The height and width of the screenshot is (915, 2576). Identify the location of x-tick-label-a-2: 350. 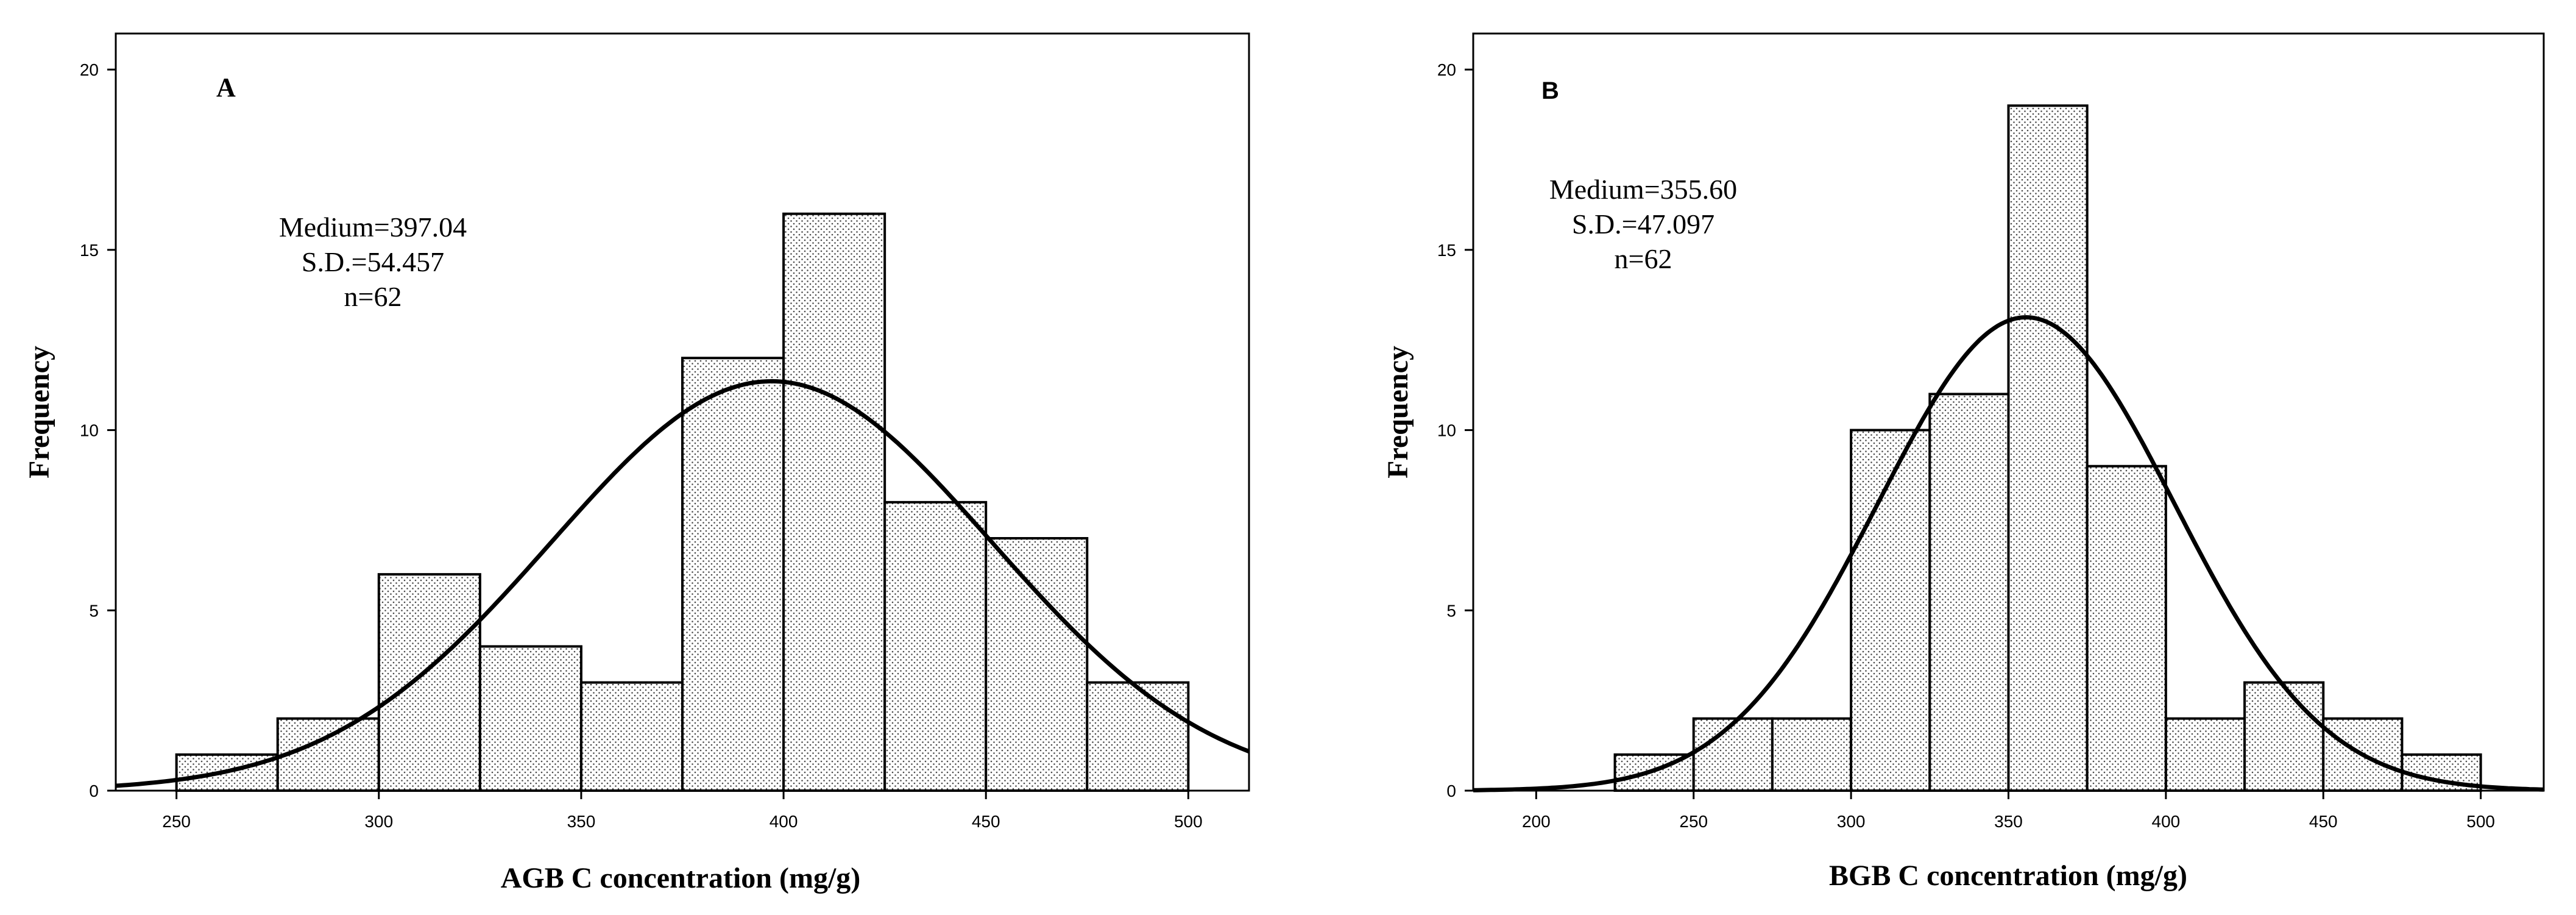
(581, 821).